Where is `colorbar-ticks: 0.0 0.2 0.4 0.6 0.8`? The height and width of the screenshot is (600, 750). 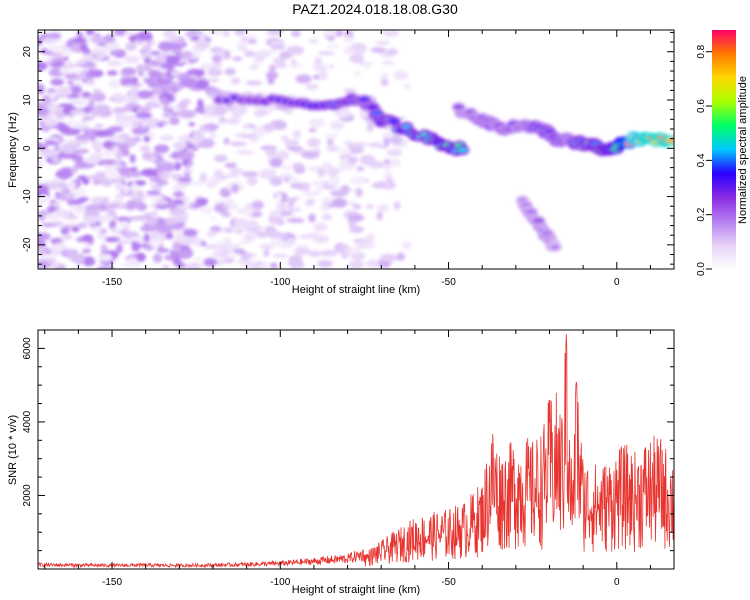
colorbar-ticks: 0.0 0.2 0.4 0.6 0.8 is located at coordinates (704, 160).